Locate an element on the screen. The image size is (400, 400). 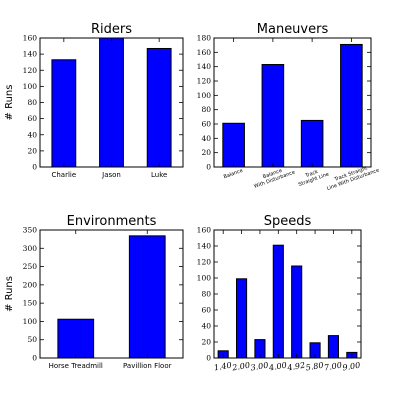
riders-category-label: Luke is located at coordinates (159, 175).